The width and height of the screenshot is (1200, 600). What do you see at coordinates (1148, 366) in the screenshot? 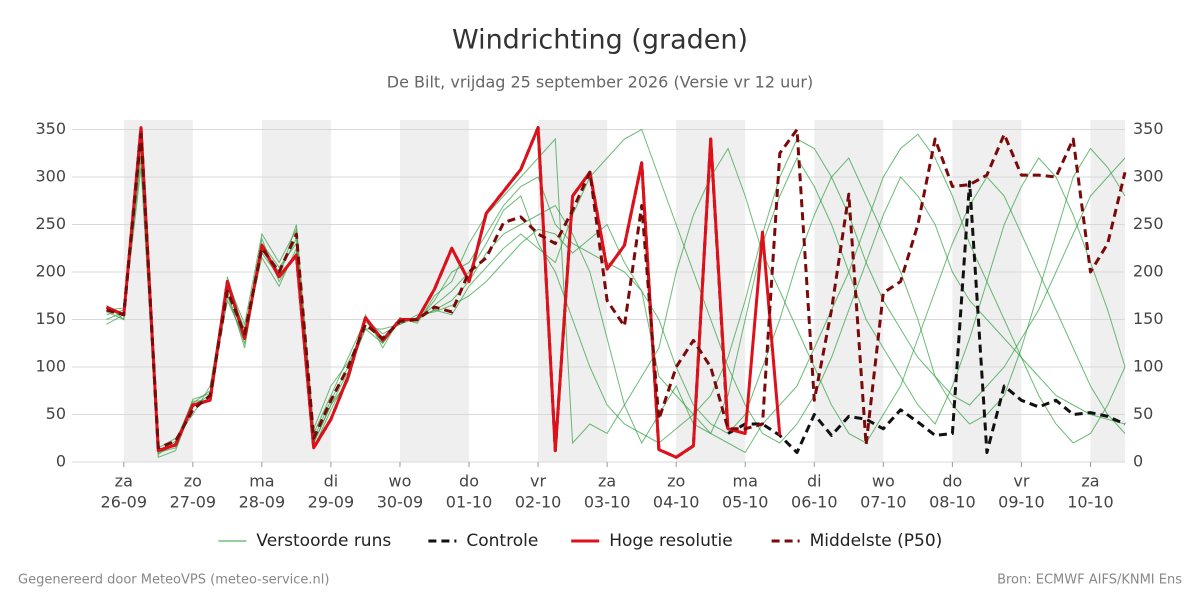
I see `y2-tick-label: 100` at bounding box center [1148, 366].